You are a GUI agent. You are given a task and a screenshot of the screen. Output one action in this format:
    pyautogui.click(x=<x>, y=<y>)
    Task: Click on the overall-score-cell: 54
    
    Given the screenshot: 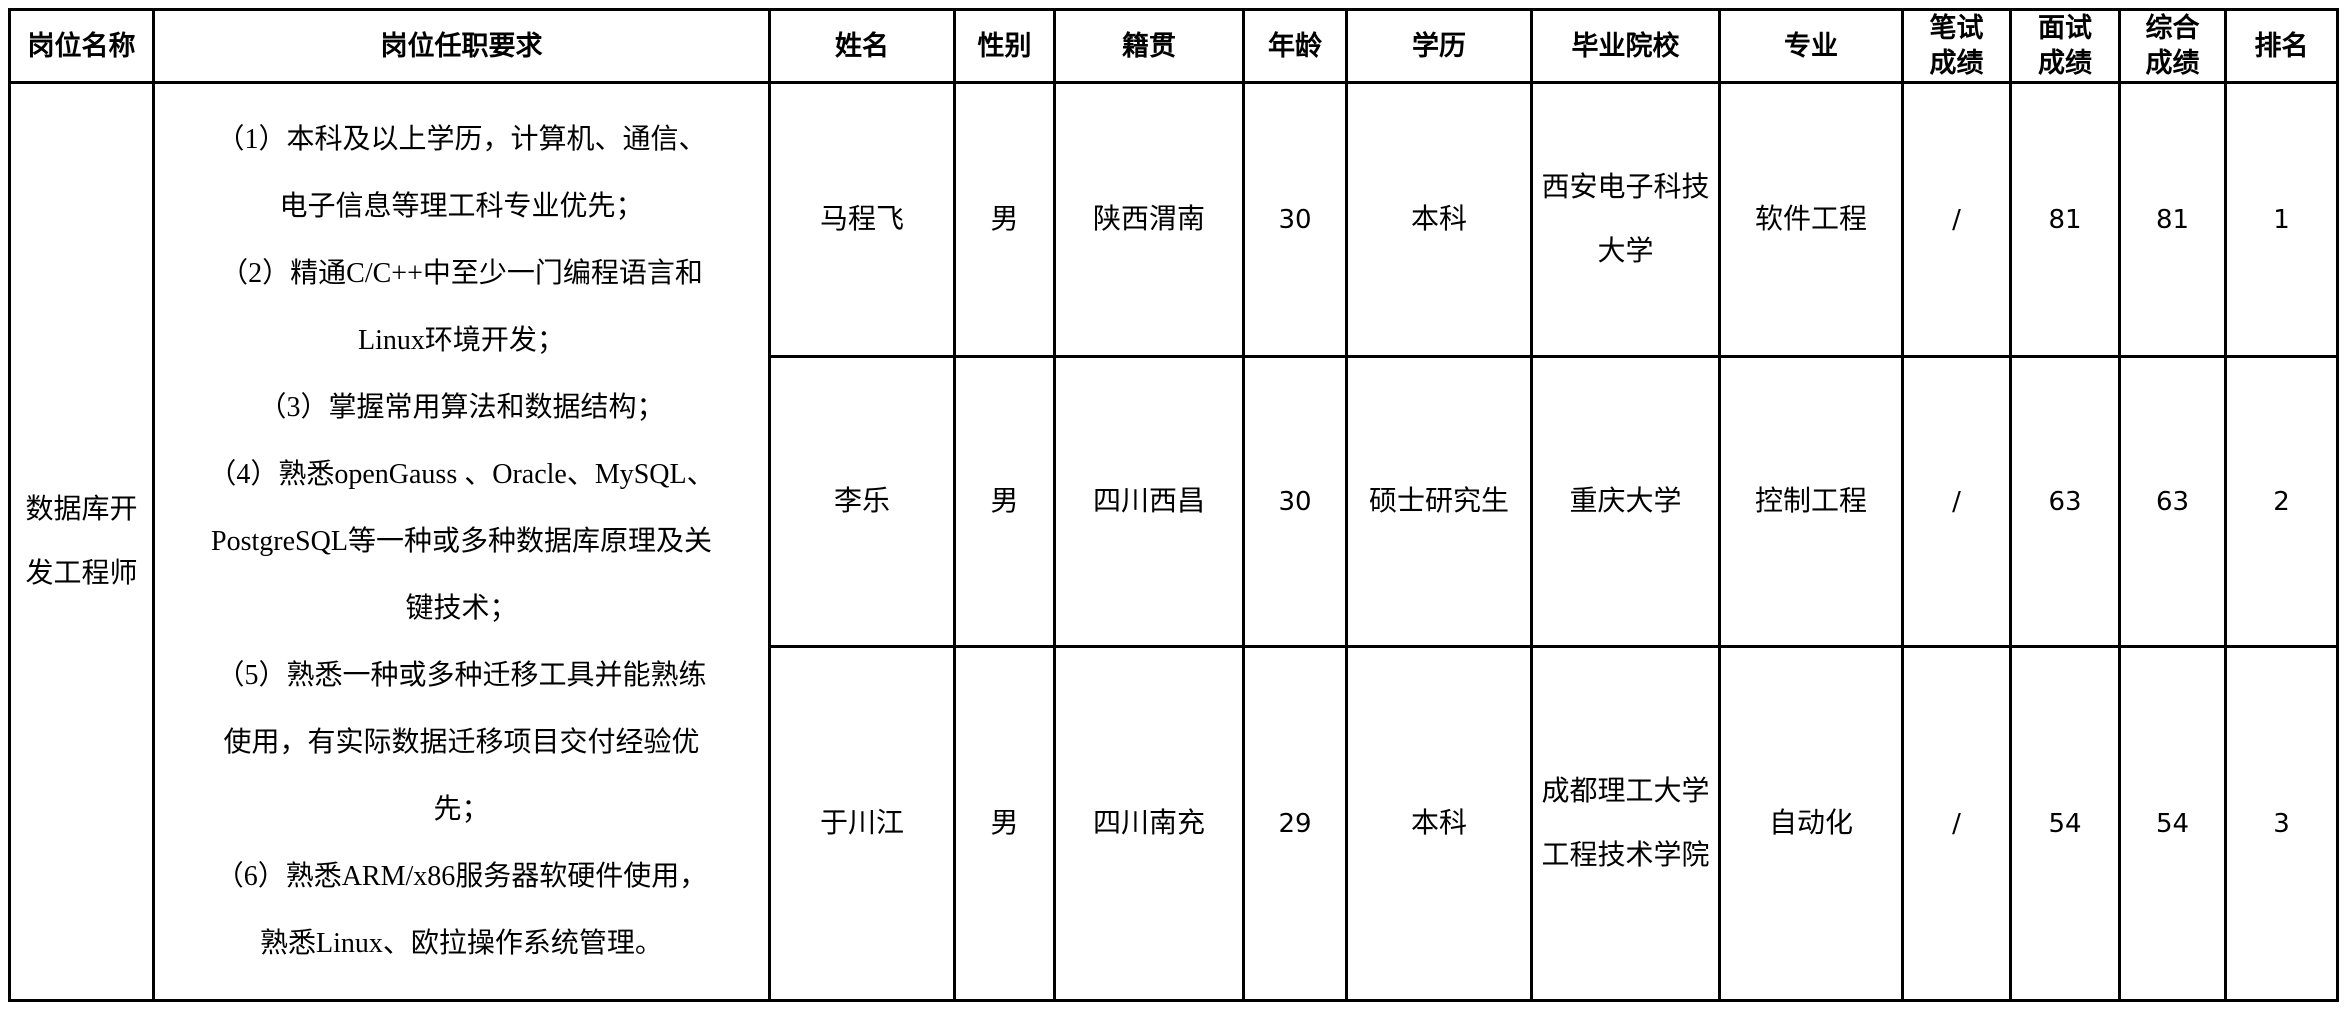 What is the action you would take?
    pyautogui.click(x=2172, y=823)
    